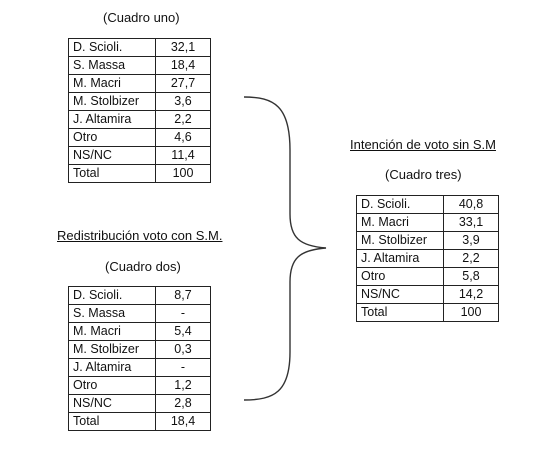  What do you see at coordinates (183, 421) in the screenshot?
I see `row-value: 18,4` at bounding box center [183, 421].